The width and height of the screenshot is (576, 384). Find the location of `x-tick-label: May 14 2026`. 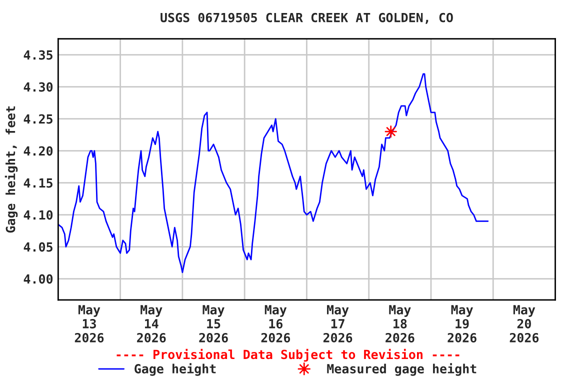

x-tick-label: May 14 2026 is located at coordinates (151, 323).